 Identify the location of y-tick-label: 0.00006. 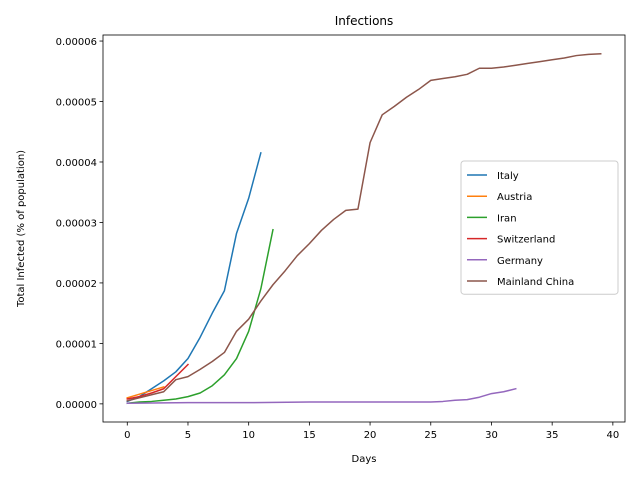
(76, 42).